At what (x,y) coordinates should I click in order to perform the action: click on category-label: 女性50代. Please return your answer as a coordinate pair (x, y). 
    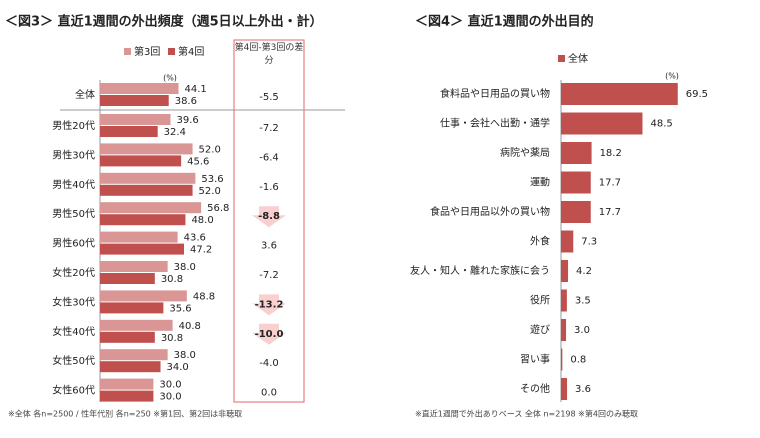
    Looking at the image, I should click on (73, 360).